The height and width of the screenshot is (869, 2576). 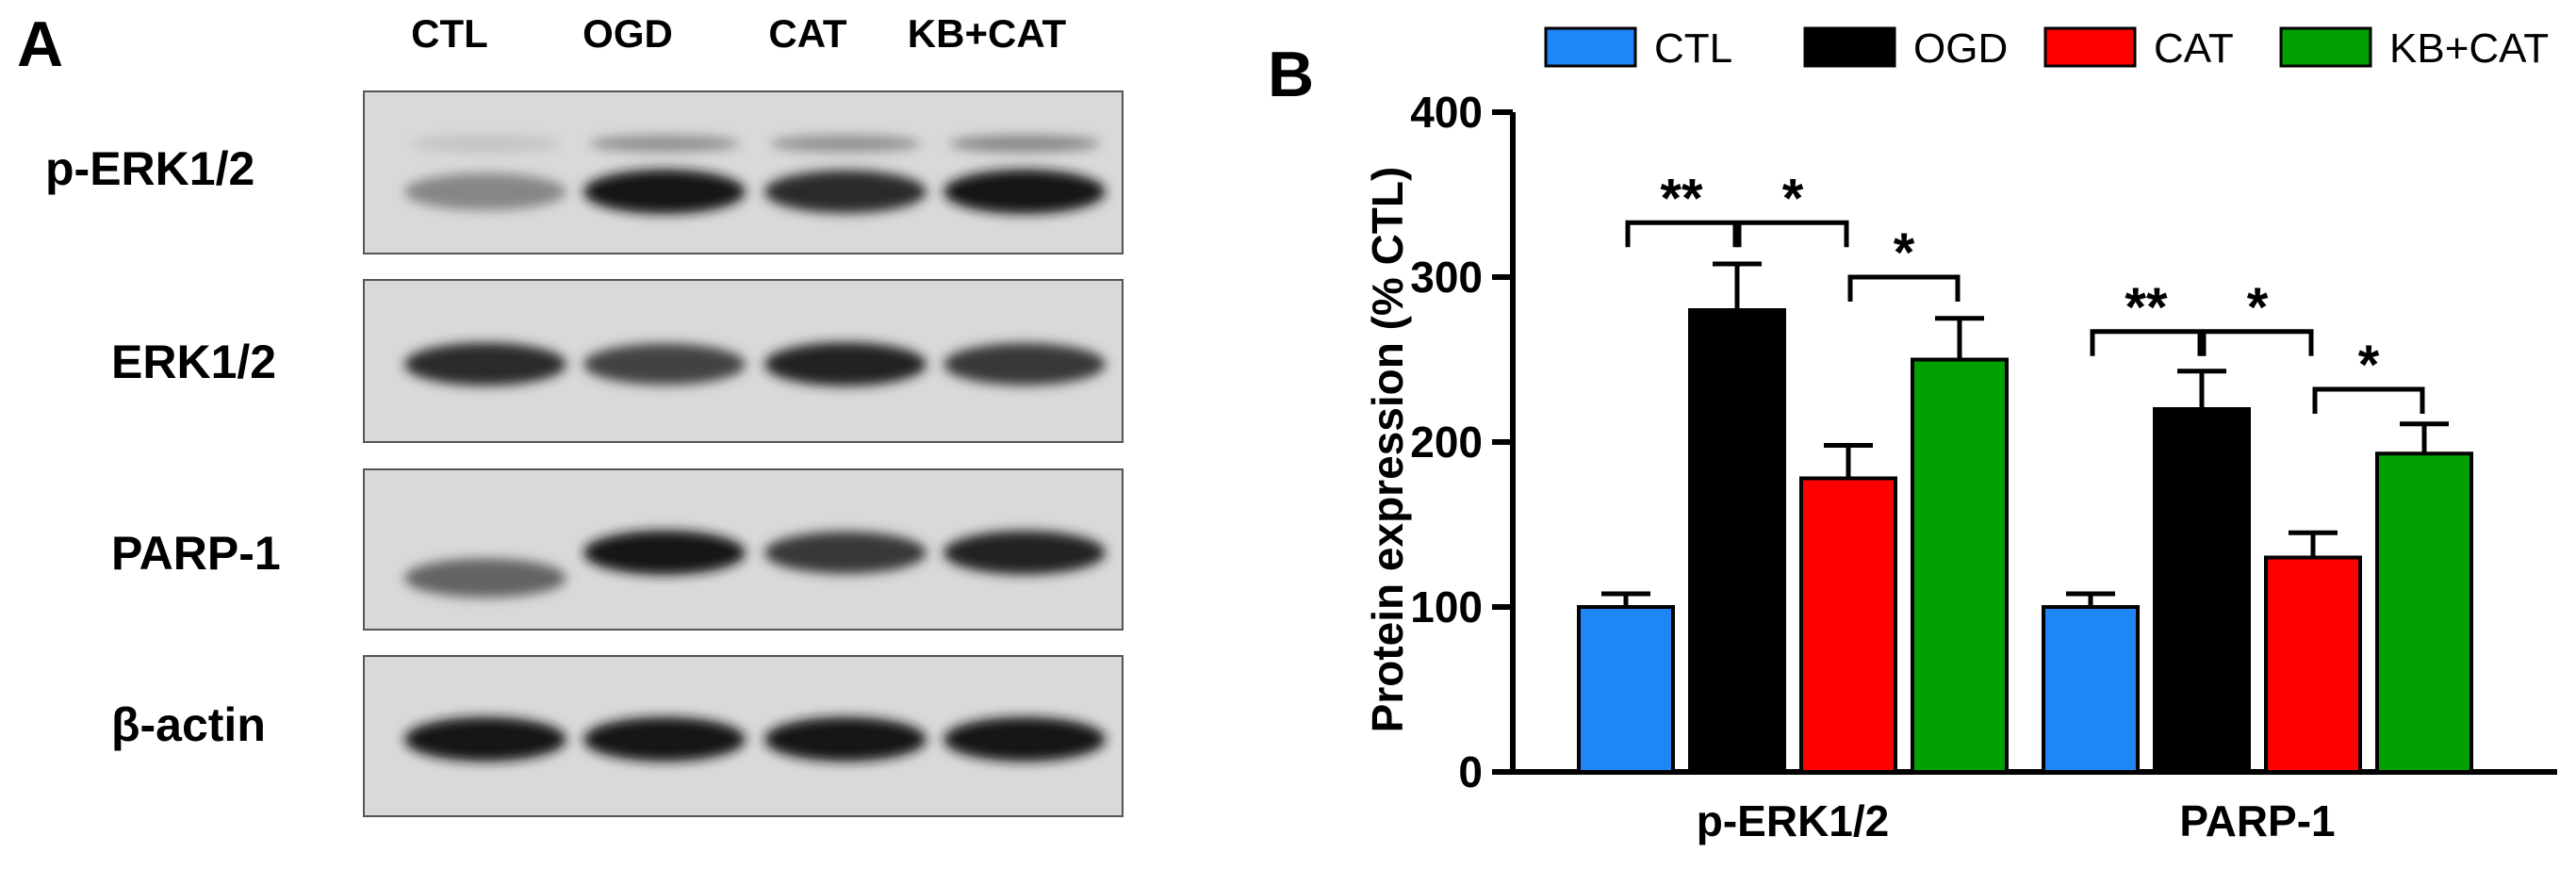 I want to click on legend-label: OGD, so click(x=1960, y=49).